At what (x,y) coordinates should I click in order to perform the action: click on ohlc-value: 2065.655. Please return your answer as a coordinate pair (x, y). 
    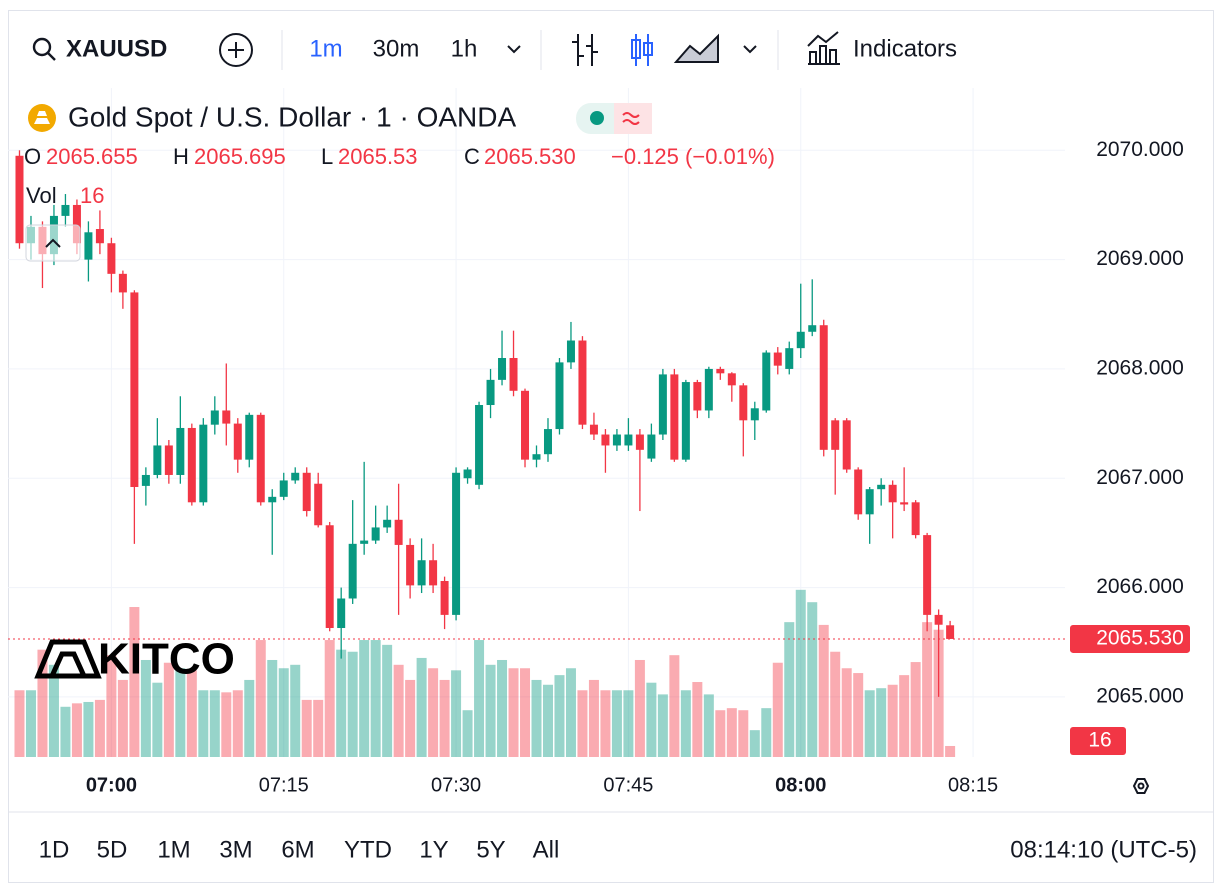
    Looking at the image, I should click on (92, 156).